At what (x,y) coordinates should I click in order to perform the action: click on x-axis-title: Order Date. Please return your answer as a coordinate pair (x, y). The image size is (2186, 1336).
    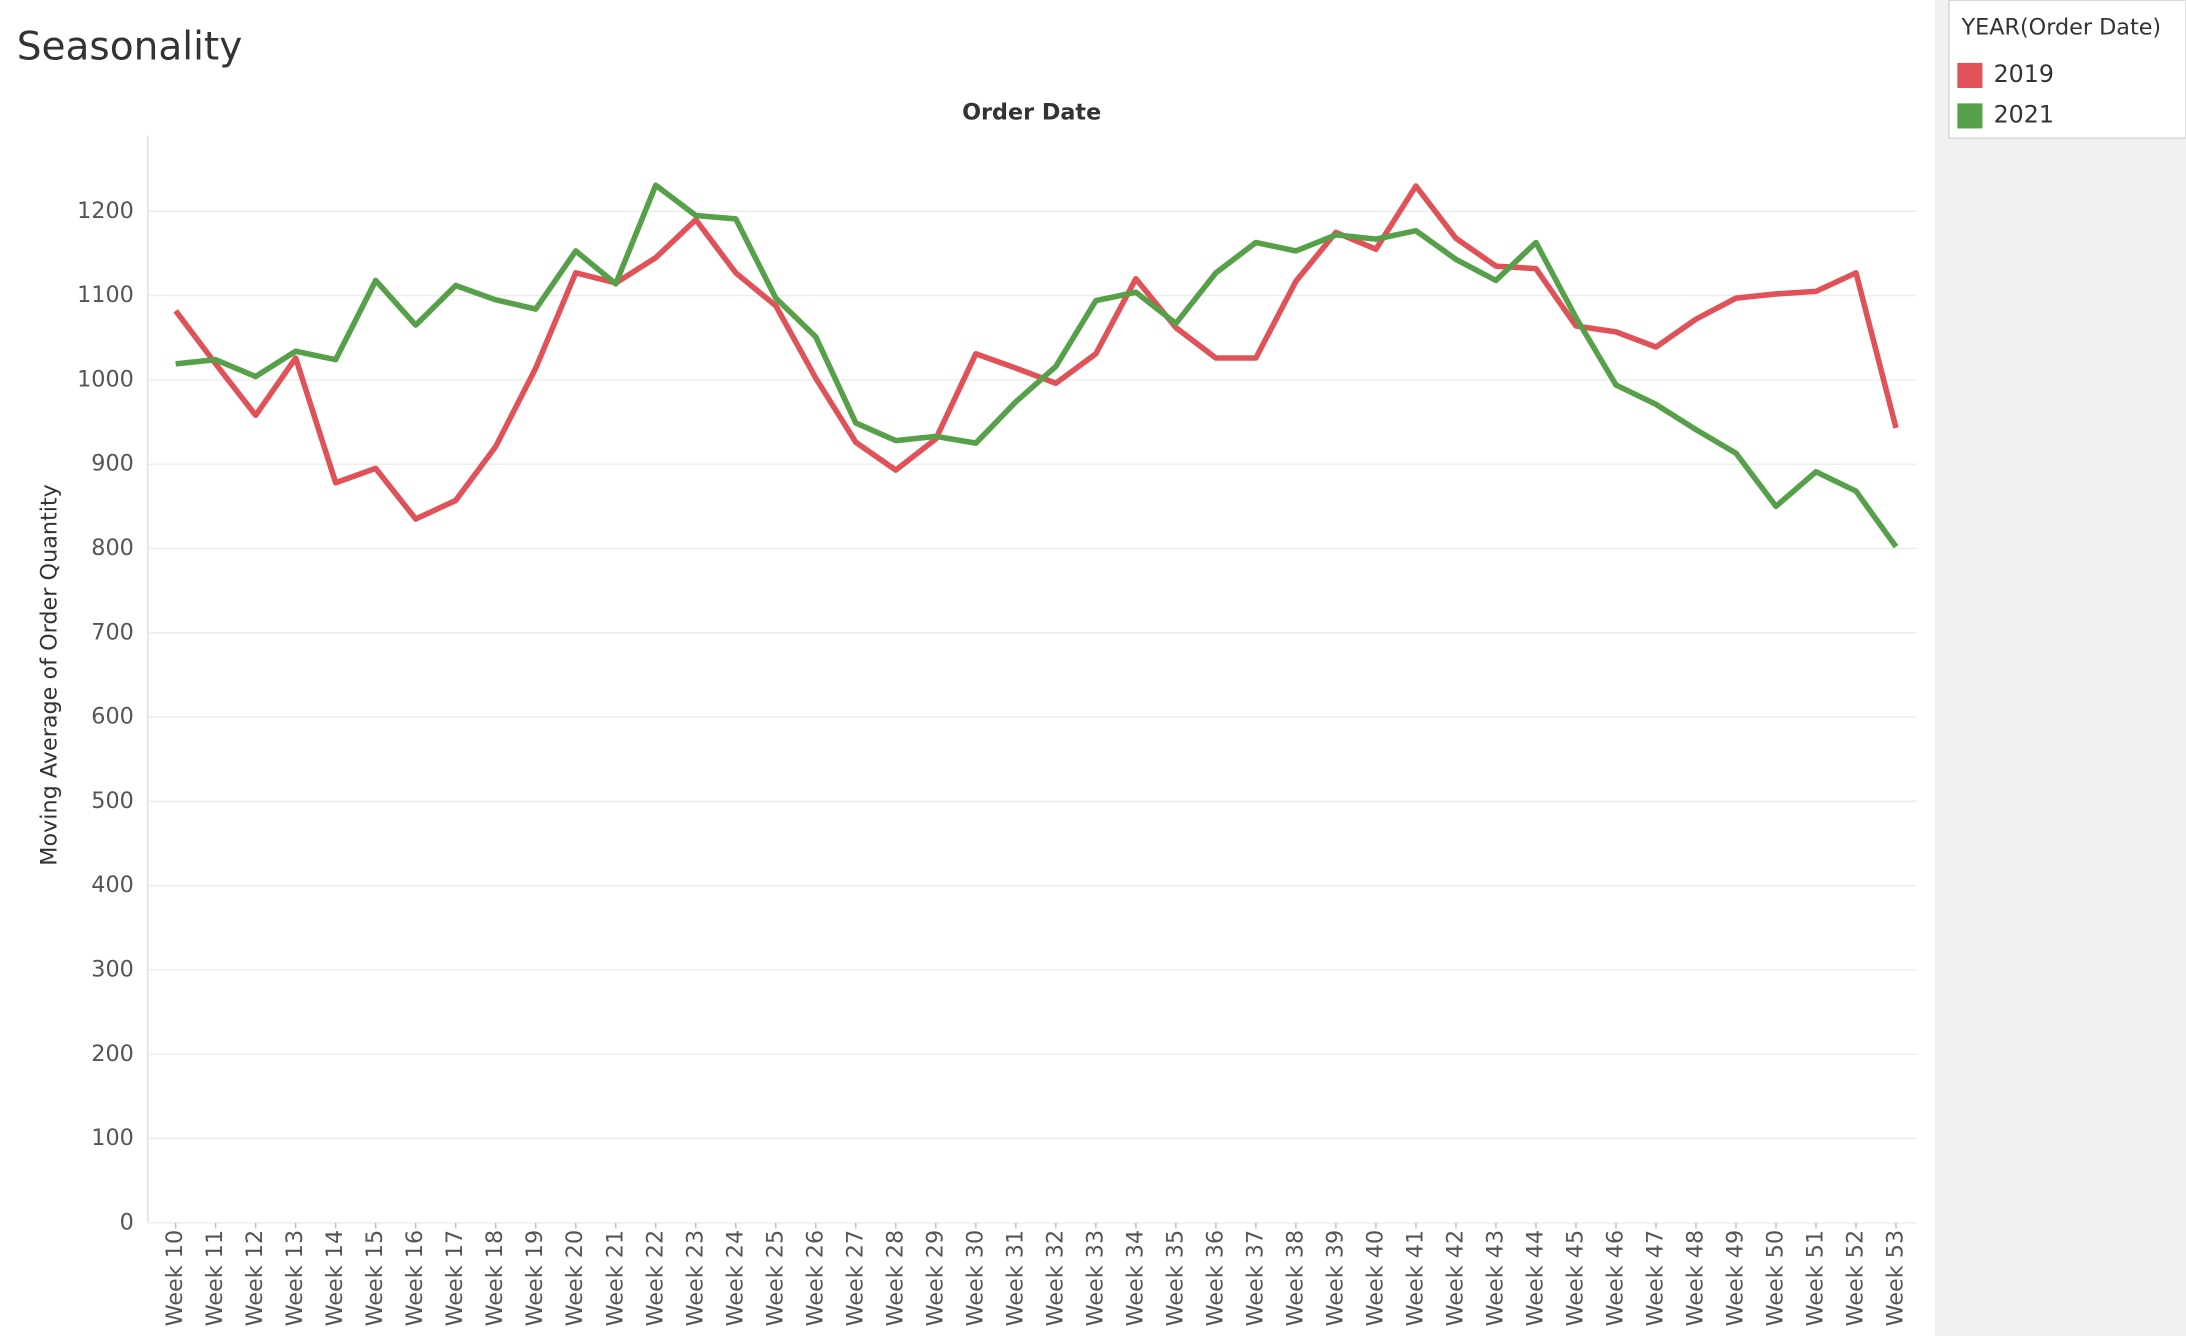
    Looking at the image, I should click on (1031, 113).